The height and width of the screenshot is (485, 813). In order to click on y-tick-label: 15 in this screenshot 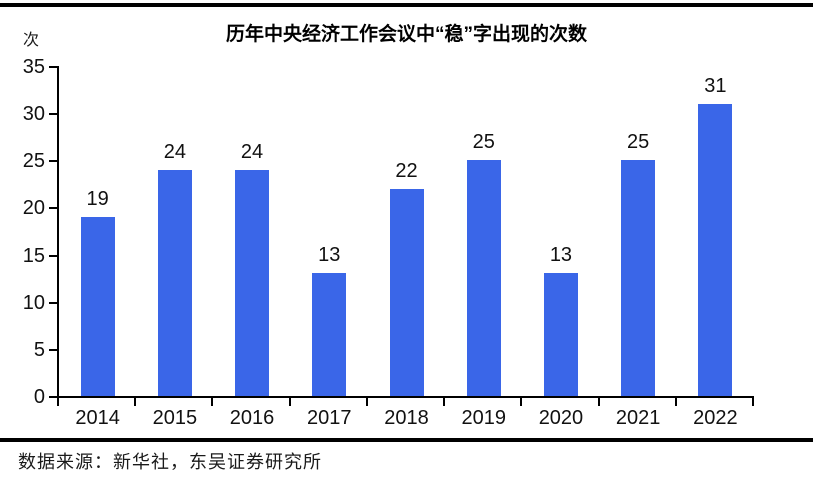, I will do `click(33, 255)`.